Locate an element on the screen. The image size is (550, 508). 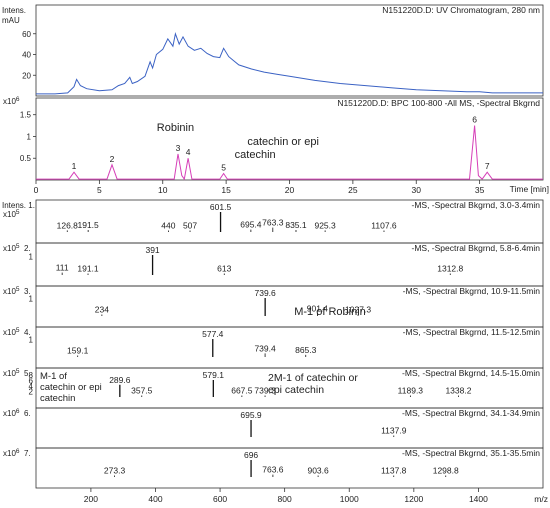
ms-peak-label: 739.3 is located at coordinates (265, 391).